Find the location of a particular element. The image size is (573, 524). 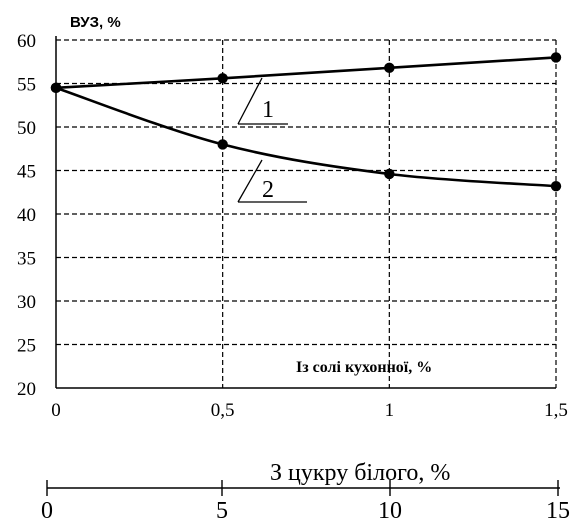

x-axis-label: Із солі кухонної, % is located at coordinates (364, 367).